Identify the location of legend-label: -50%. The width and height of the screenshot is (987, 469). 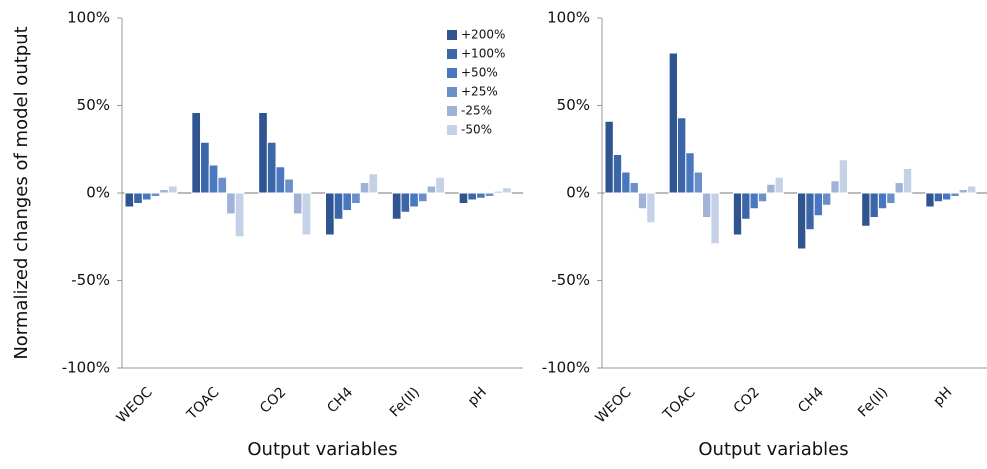
(476, 130).